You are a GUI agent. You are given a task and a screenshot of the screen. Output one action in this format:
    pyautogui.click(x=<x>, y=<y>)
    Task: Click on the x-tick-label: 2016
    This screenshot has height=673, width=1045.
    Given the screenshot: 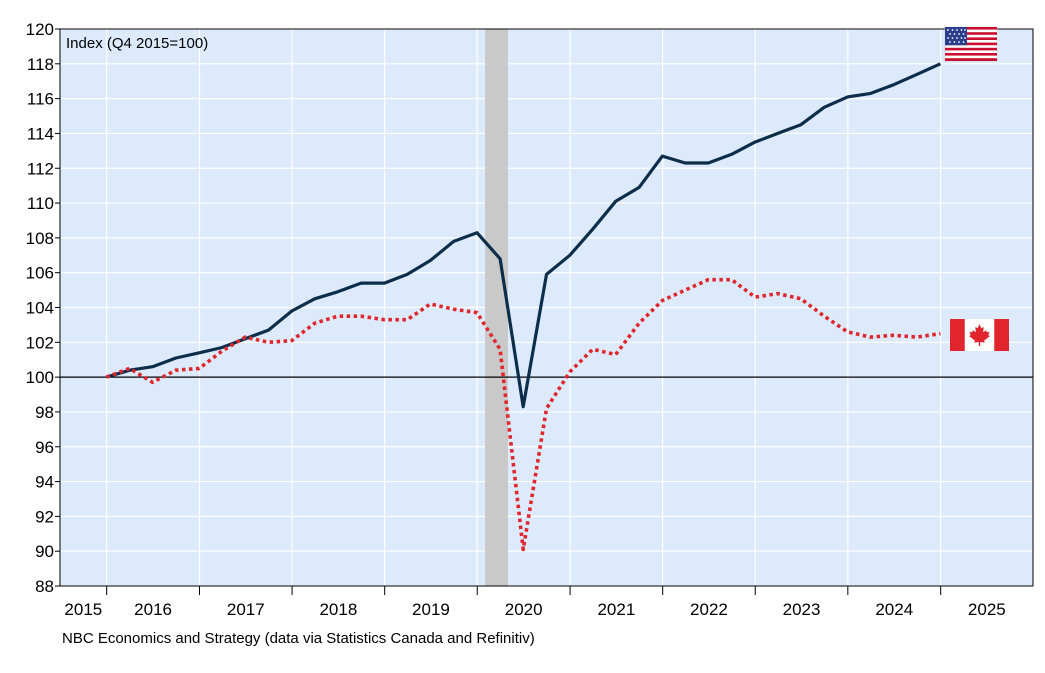 What is the action you would take?
    pyautogui.click(x=153, y=609)
    